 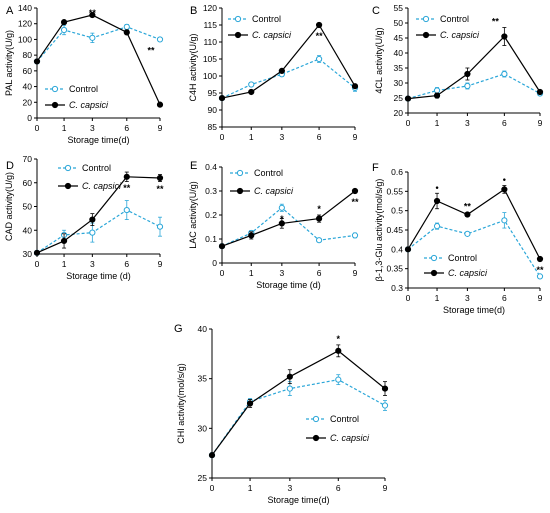 What do you see at coordinates (210, 76) in the screenshot?
I see `y-tick-label-b: 100` at bounding box center [210, 76].